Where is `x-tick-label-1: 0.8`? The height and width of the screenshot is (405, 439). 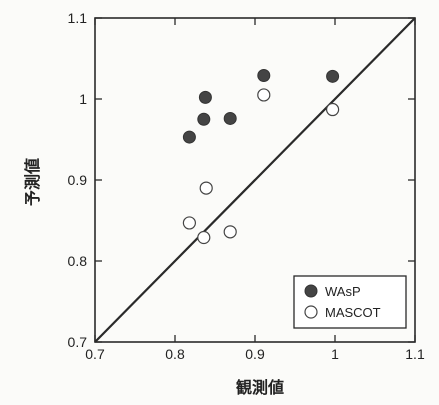
x-tick-label-1: 0.8 is located at coordinates (175, 354).